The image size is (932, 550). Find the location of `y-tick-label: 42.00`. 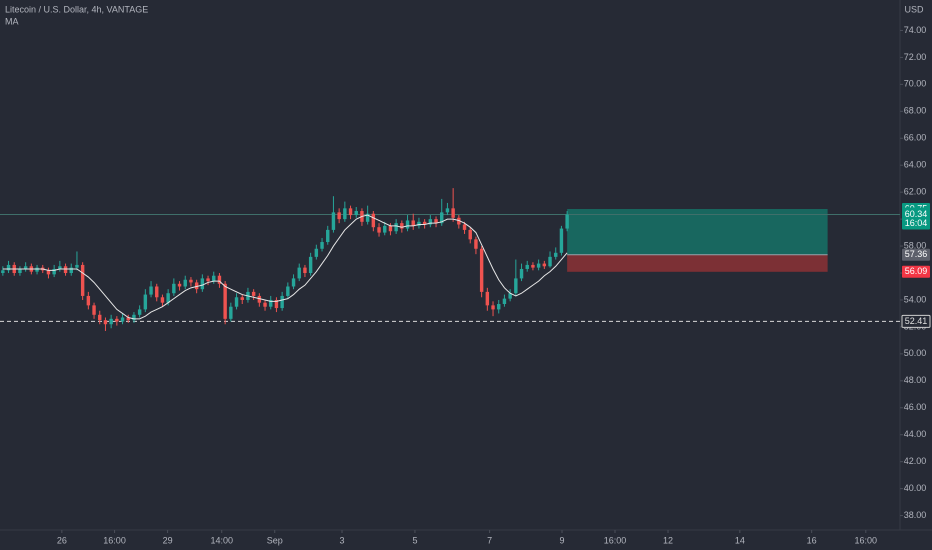

y-tick-label: 42.00 is located at coordinates (915, 461).